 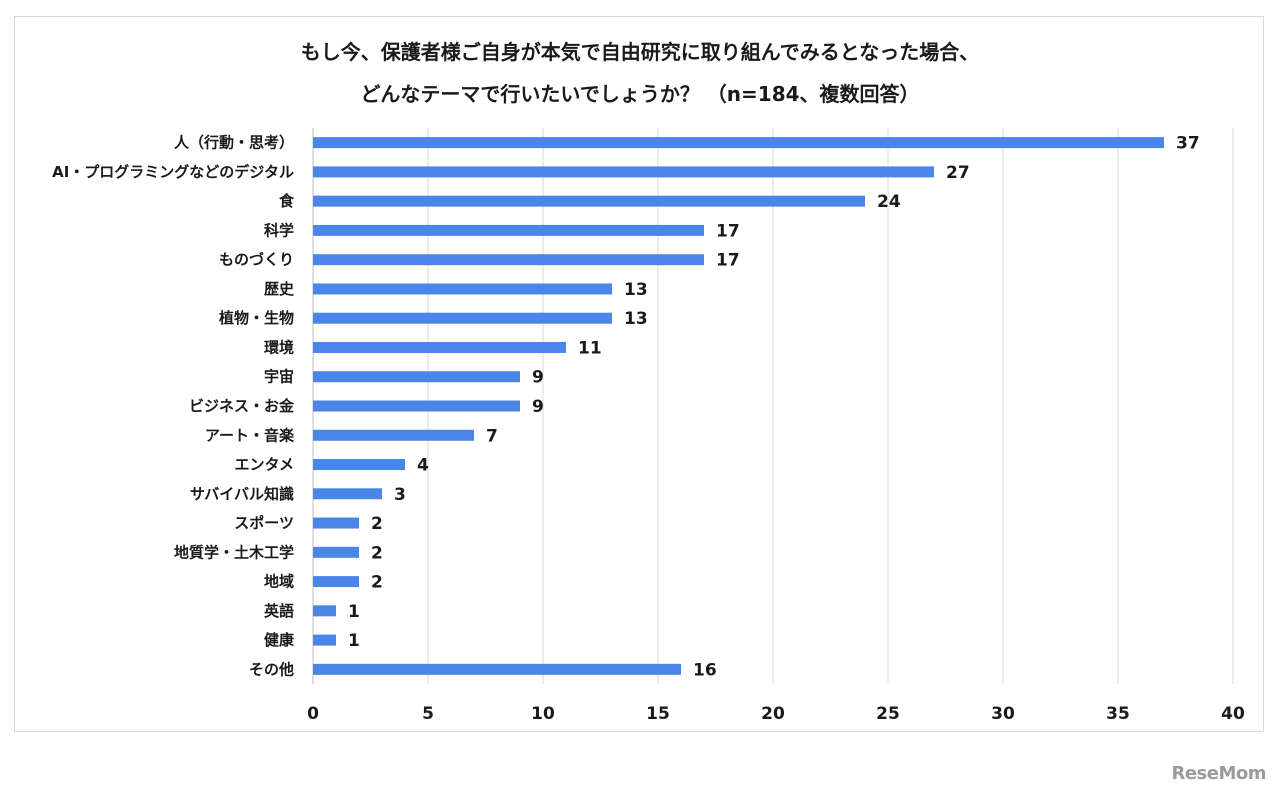 I want to click on x-tick-label: 5, so click(x=428, y=714).